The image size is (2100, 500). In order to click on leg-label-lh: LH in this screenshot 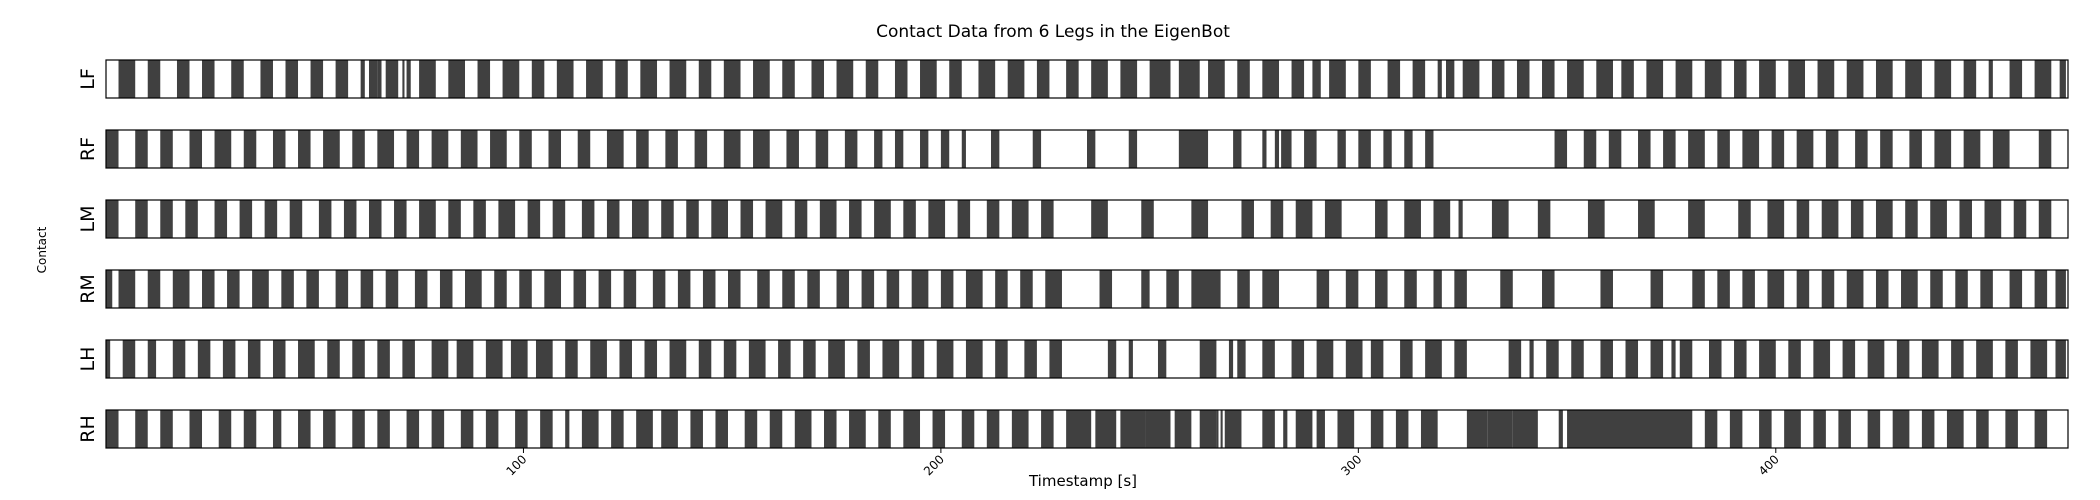, I will do `click(88, 359)`.